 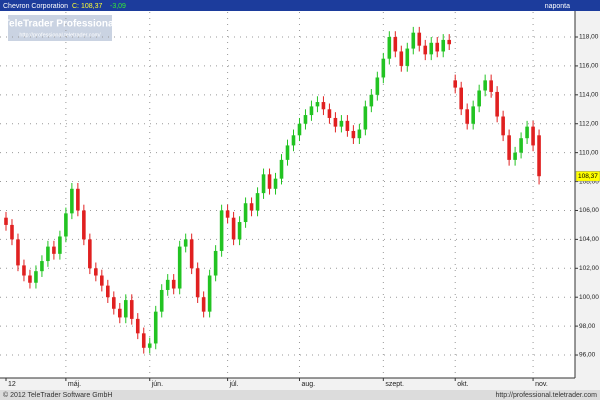 I want to click on y-tick-label: 116,00, so click(x=589, y=66).